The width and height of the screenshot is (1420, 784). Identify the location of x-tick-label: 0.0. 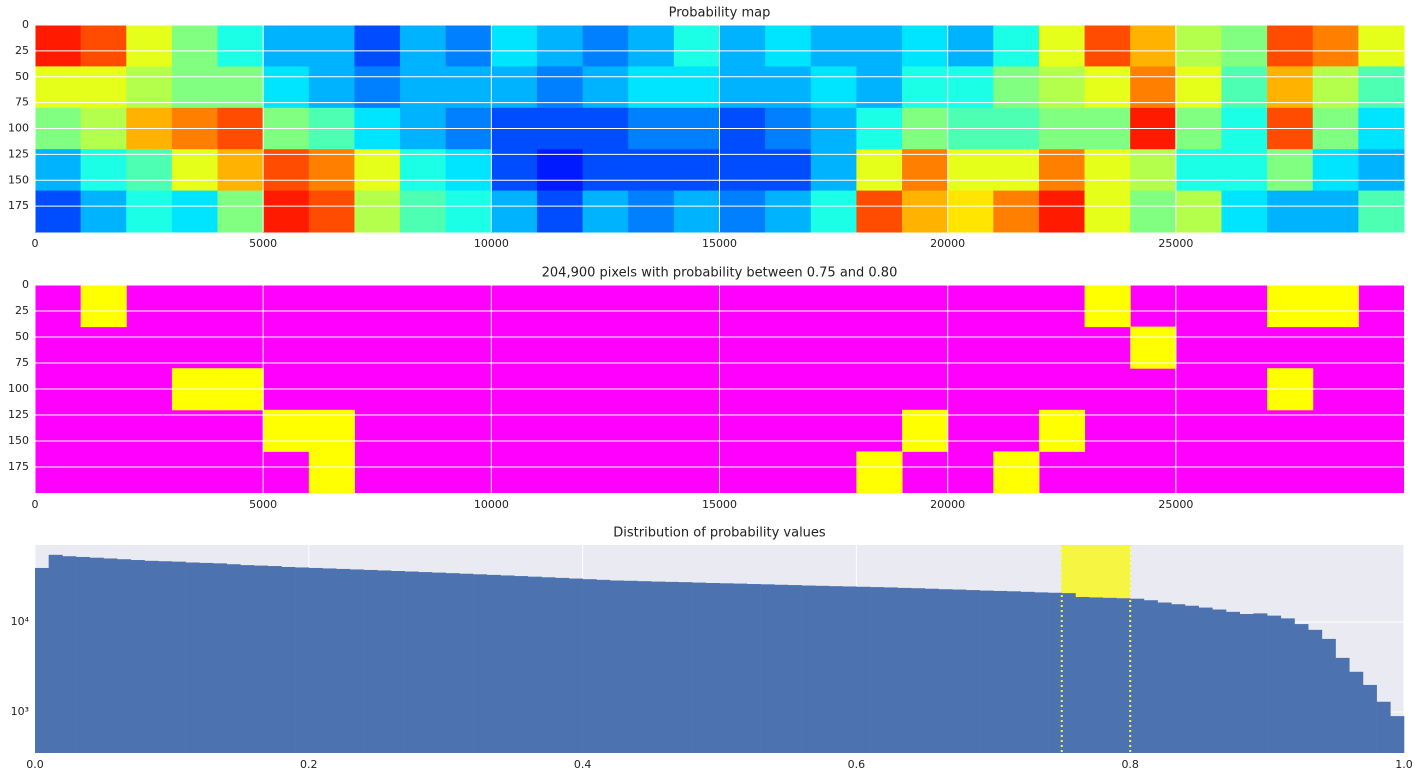
(35, 764).